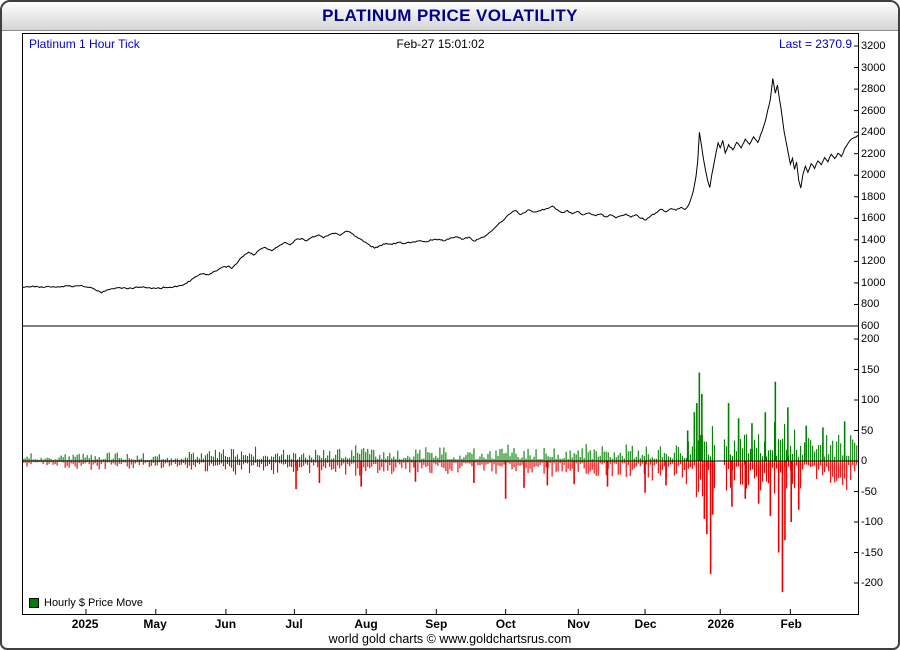  I want to click on y-tick-label: 200, so click(870, 339).